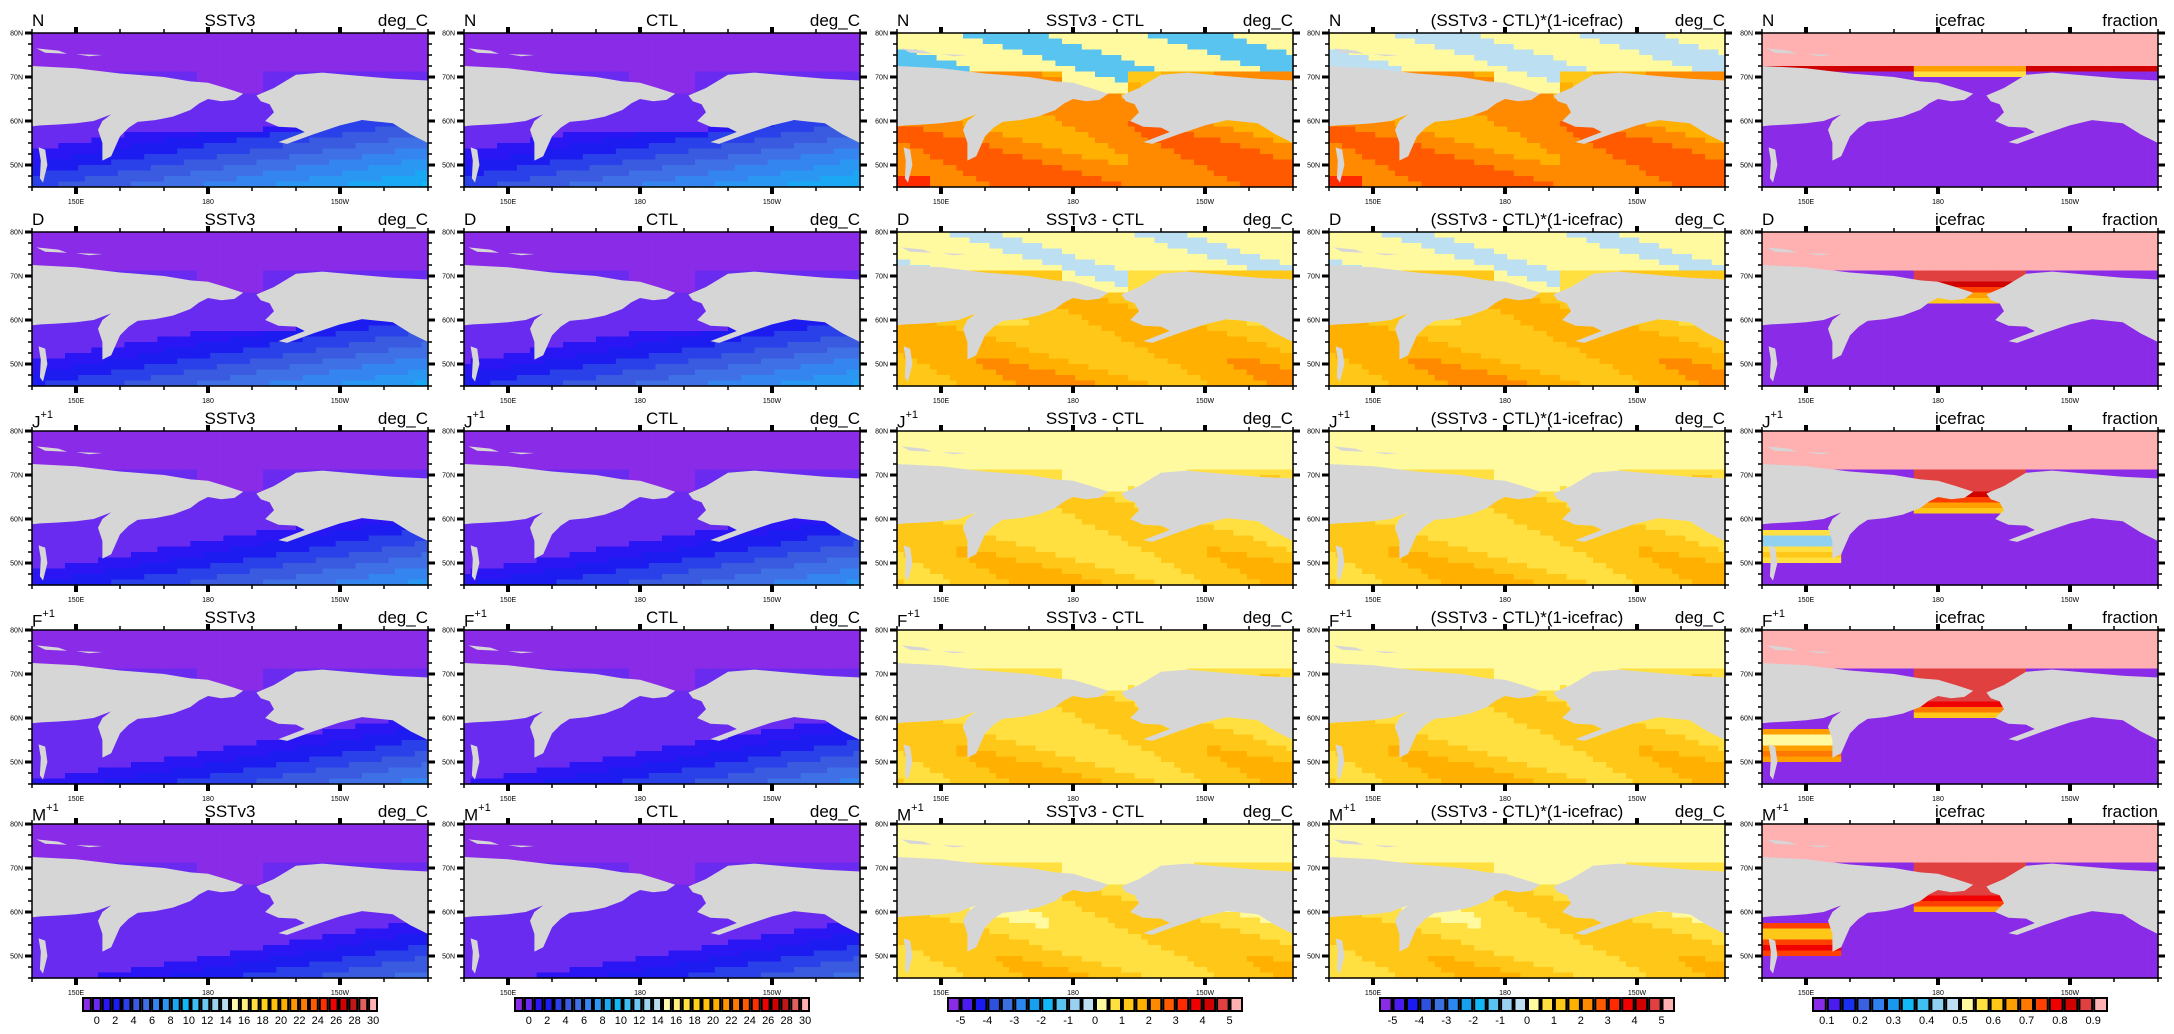 Image resolution: width=2174 pixels, height=1034 pixels. What do you see at coordinates (38, 20) in the screenshot?
I see `panel-month-label: N` at bounding box center [38, 20].